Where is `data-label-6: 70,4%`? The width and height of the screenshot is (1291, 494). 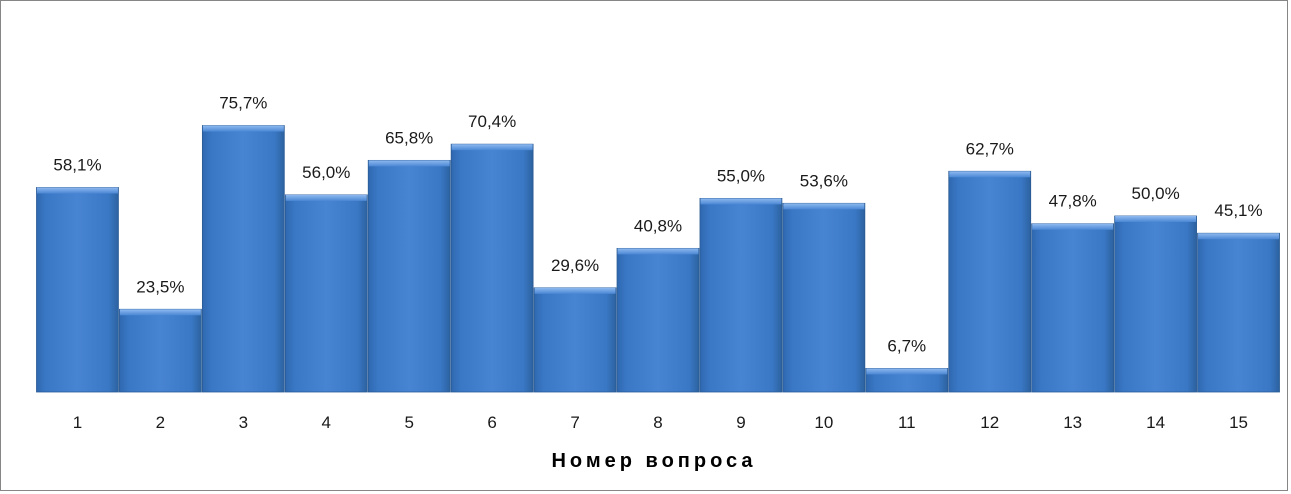
data-label-6: 70,4% is located at coordinates (492, 121).